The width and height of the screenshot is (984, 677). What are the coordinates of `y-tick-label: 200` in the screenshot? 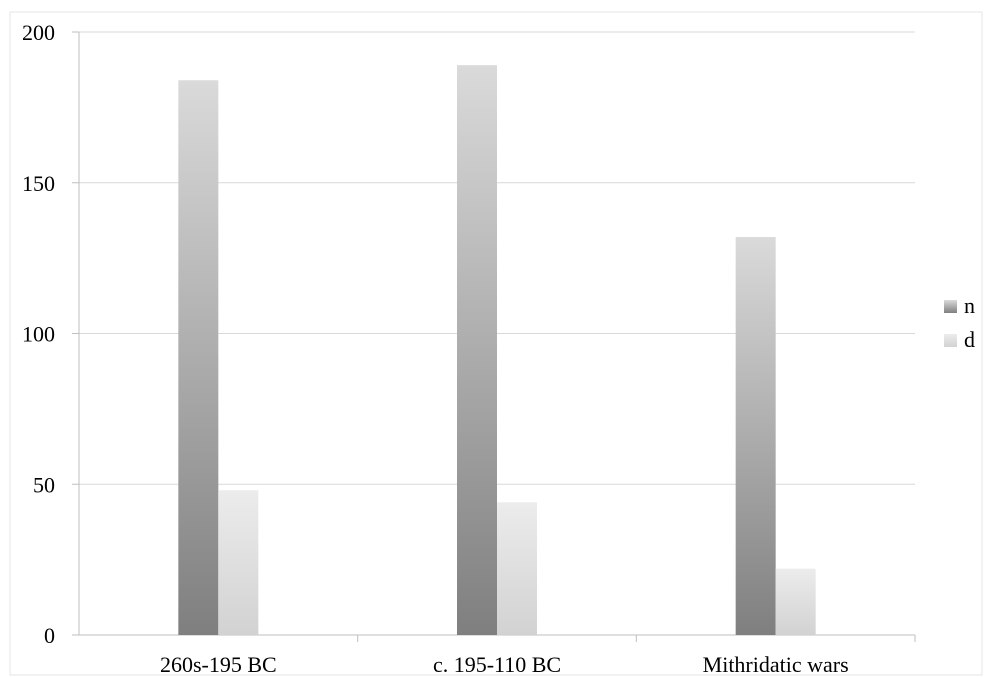 It's located at (38, 32).